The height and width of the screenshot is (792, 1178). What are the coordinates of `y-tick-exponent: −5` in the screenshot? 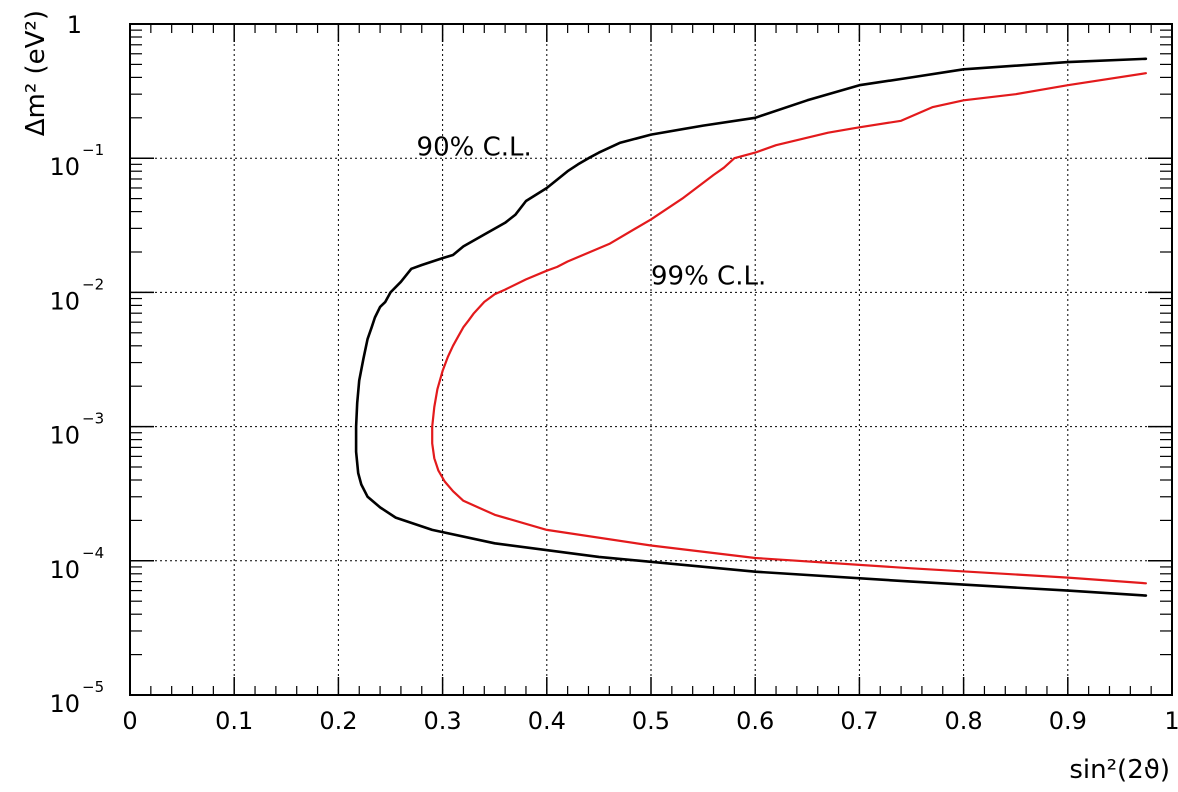 It's located at (93, 687).